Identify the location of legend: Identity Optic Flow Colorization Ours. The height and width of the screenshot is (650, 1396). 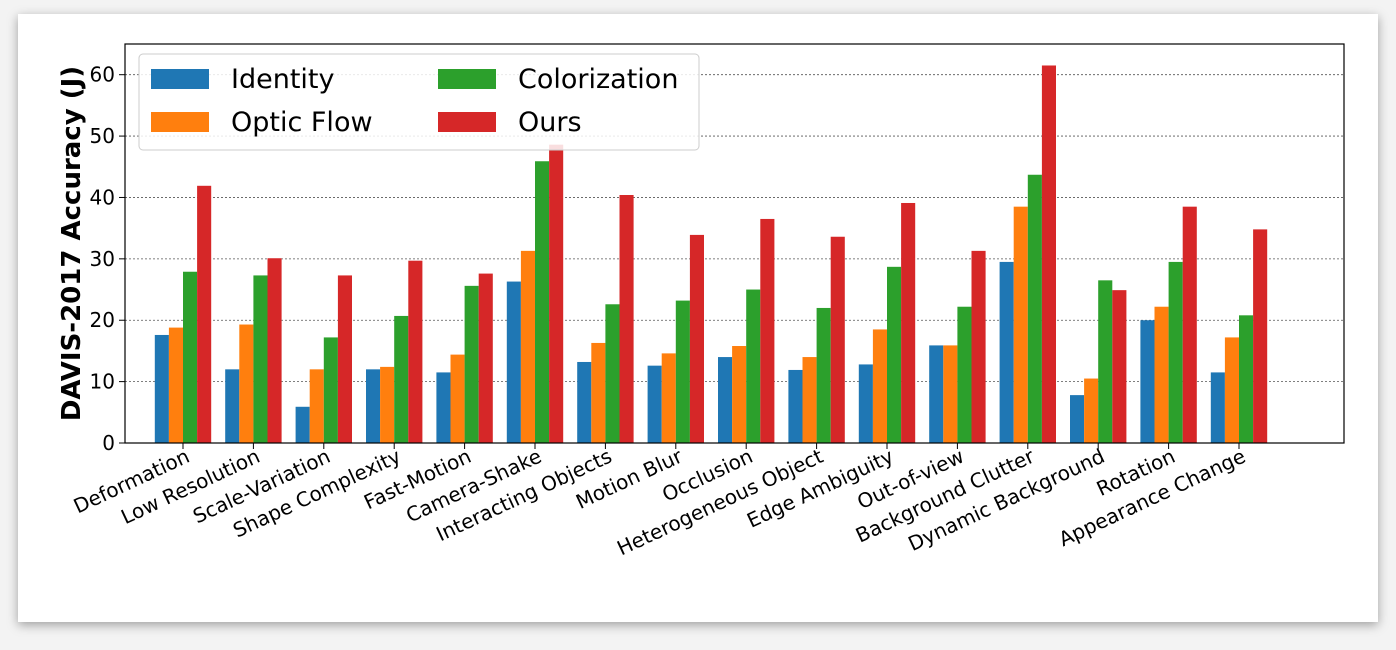
(419, 102).